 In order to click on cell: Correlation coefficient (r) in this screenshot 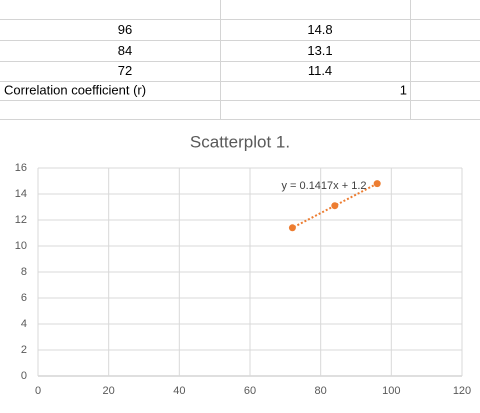, I will do `click(75, 89)`.